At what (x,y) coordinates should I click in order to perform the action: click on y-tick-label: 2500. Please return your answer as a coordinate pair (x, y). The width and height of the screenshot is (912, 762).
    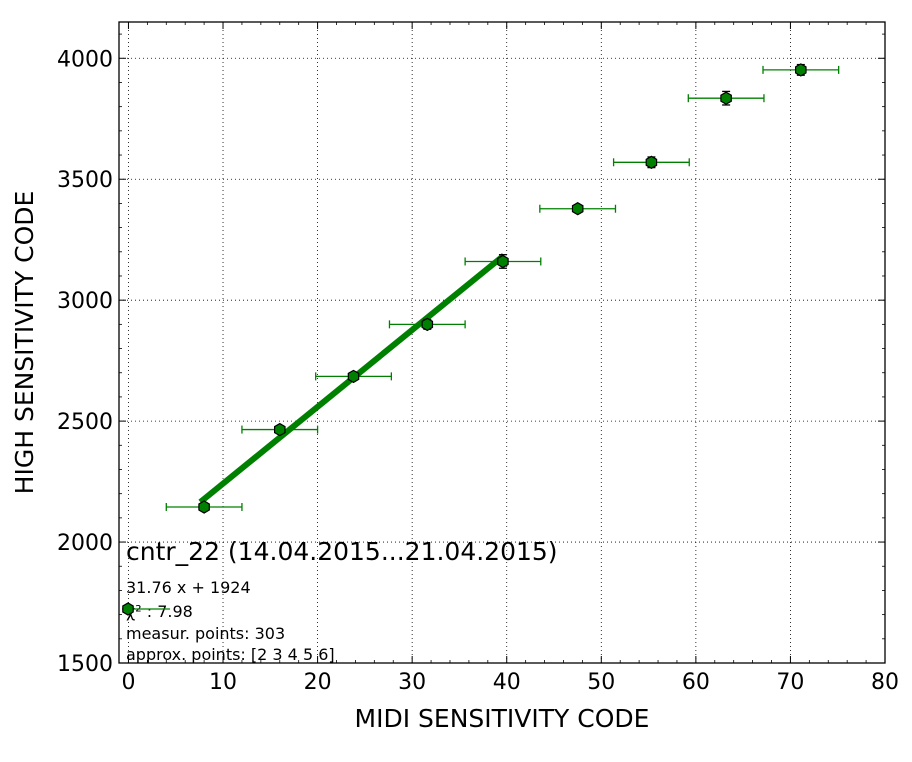
    Looking at the image, I should click on (85, 422).